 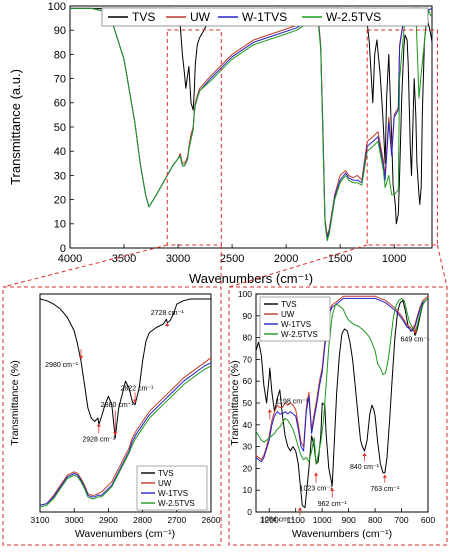 I want to click on top-x-tick-label: 1500, so click(x=340, y=259).